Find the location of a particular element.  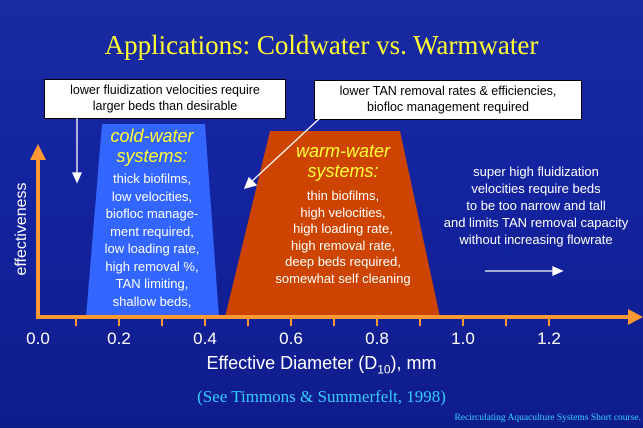

tick-label-0.8: 0.8 is located at coordinates (377, 338).